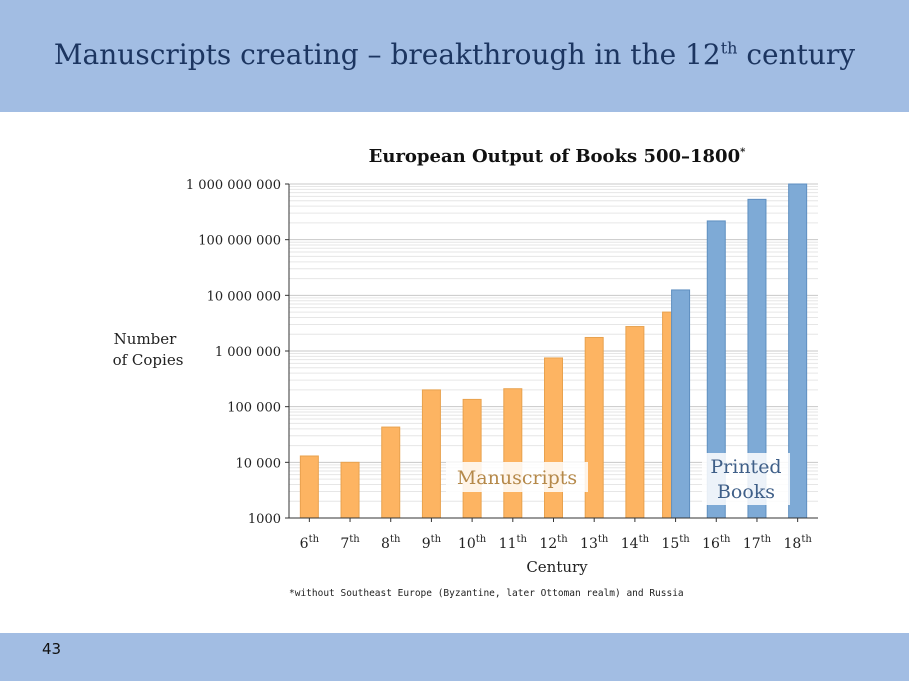 Image resolution: width=909 pixels, height=681 pixels. What do you see at coordinates (553, 543) in the screenshot?
I see `x-tick-label: 12th` at bounding box center [553, 543].